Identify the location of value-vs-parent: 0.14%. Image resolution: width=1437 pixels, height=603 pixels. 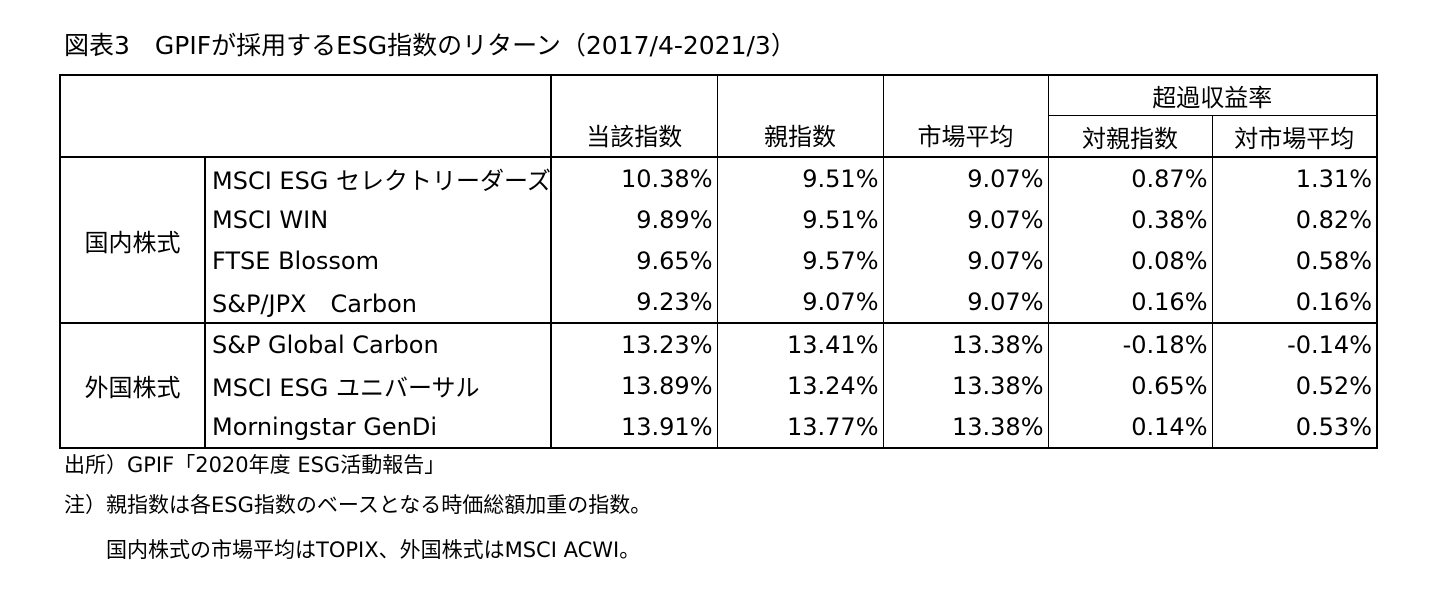
(1130, 427).